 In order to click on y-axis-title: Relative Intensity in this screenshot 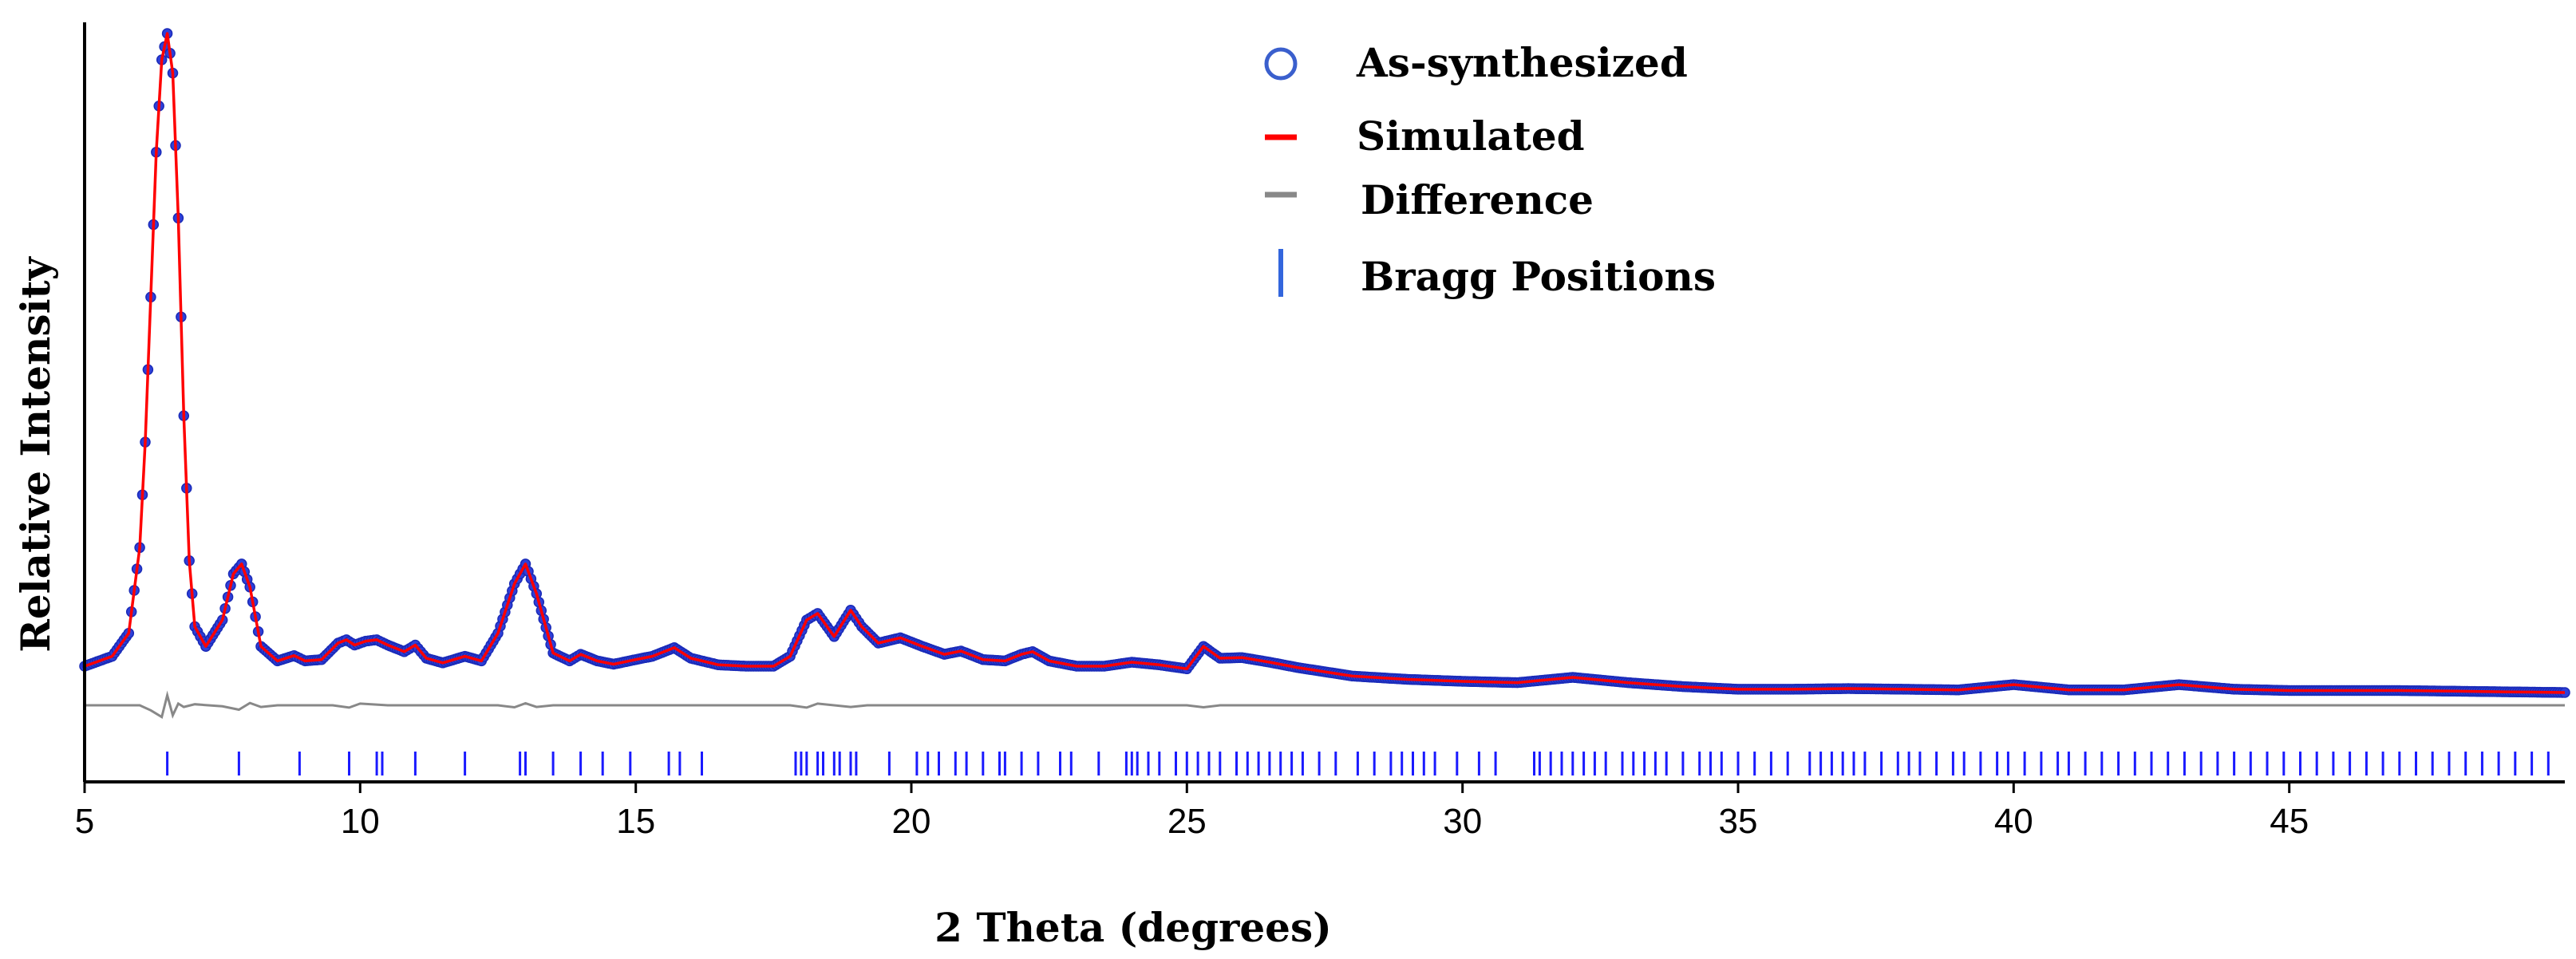, I will do `click(35, 453)`.